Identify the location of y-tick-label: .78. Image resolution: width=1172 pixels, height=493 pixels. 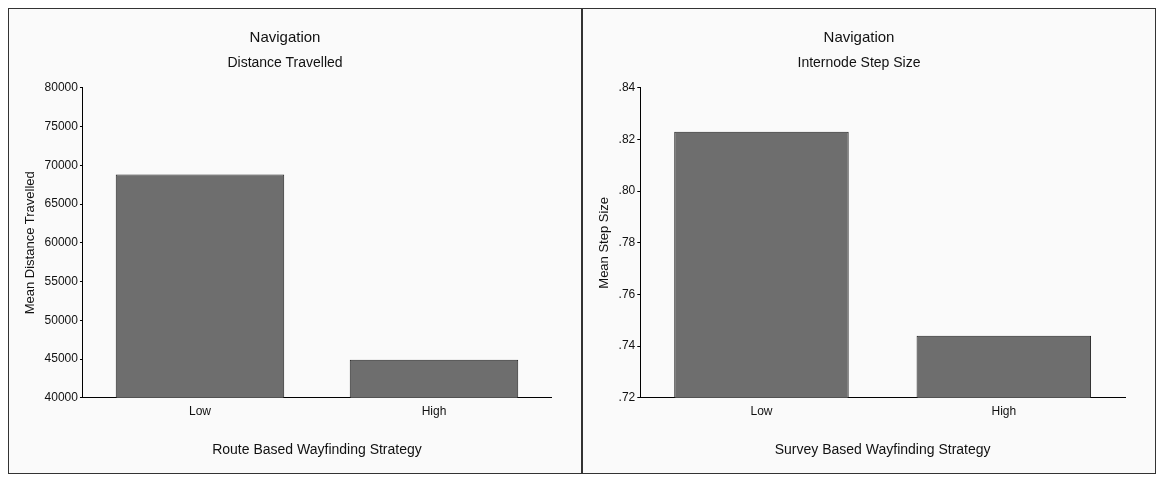
(627, 242).